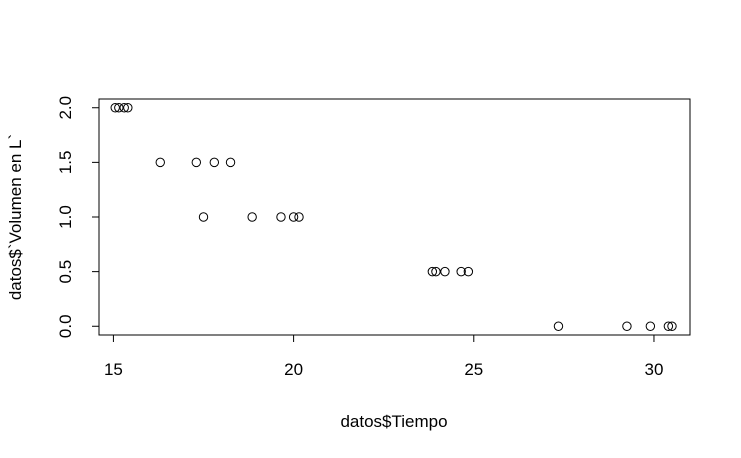 The image size is (741, 458). I want to click on x-axis-title: datos$Tiempo, so click(393, 421).